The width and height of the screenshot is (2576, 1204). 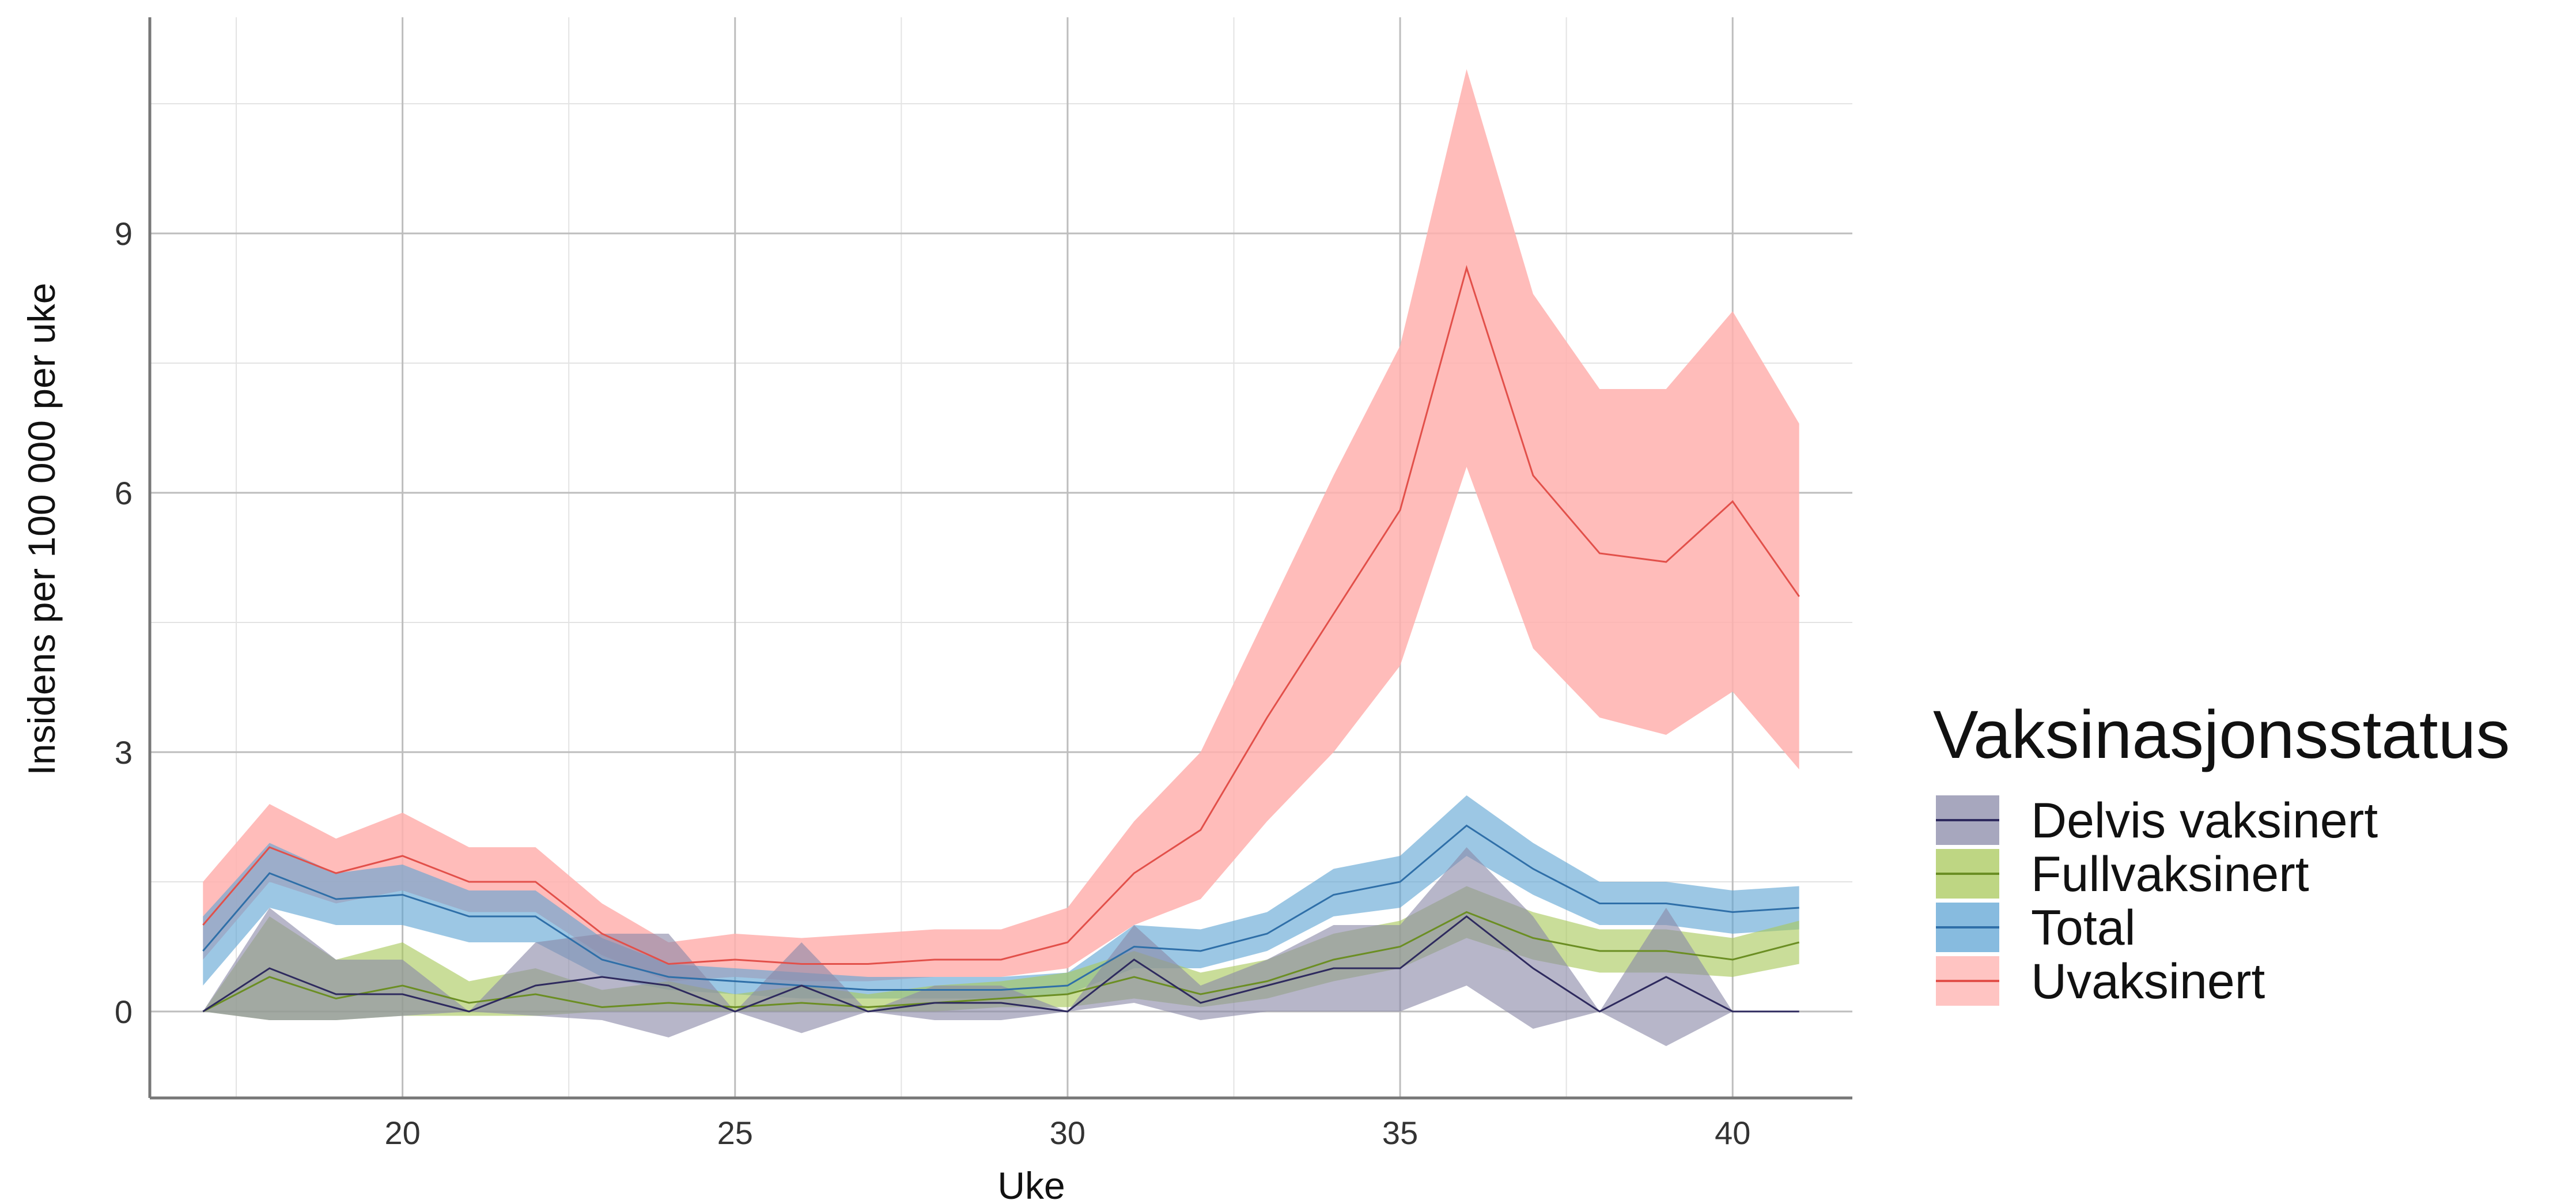 I want to click on legend-label-fullvaksinert: Fullvaksinert, so click(x=2170, y=874).